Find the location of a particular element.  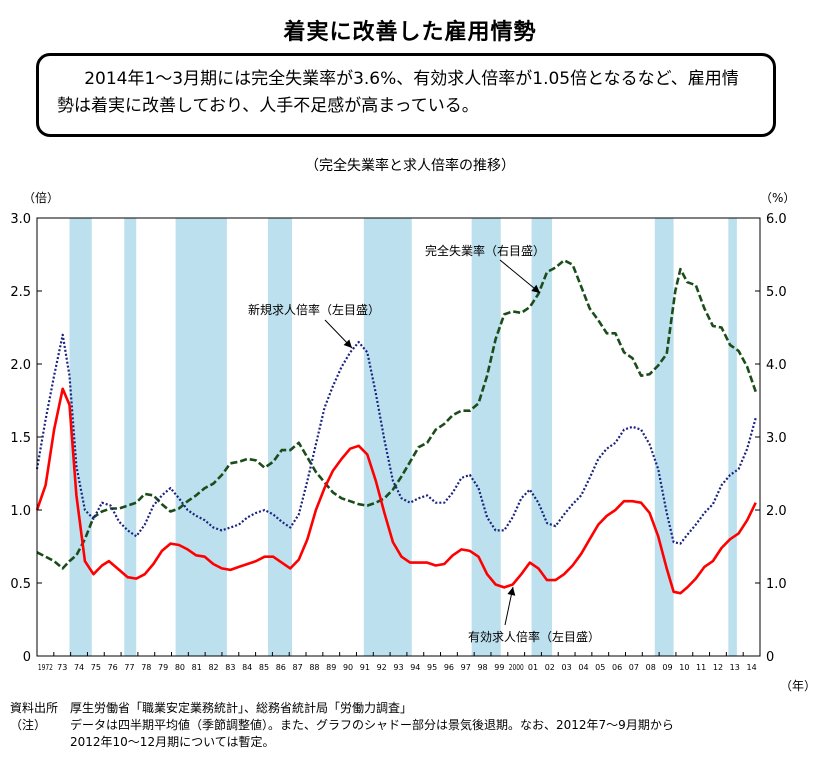

x-tick-label: 97 is located at coordinates (466, 667).